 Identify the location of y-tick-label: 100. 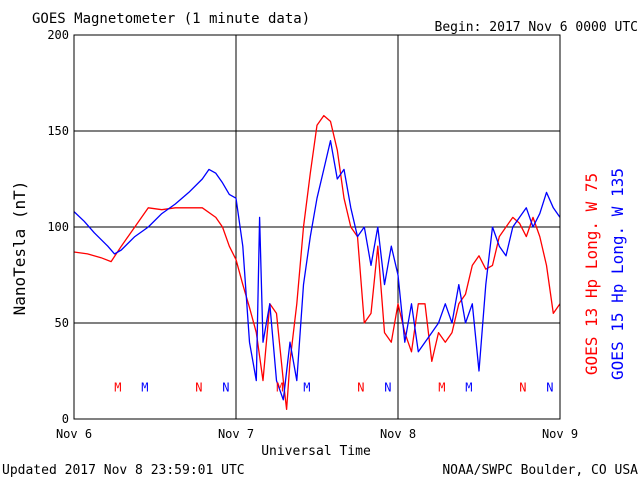
(58, 227).